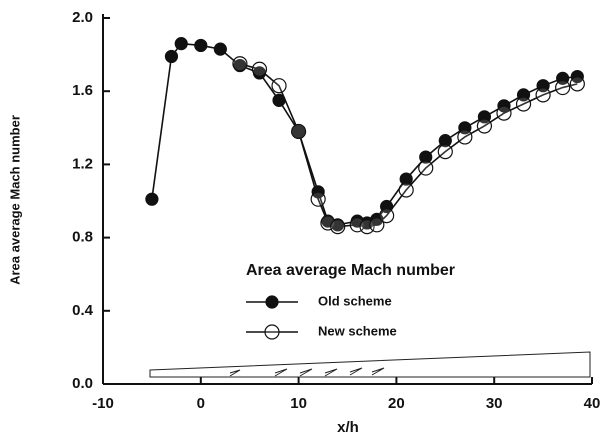 This screenshot has height=436, width=606. I want to click on x-tick-label: 10, so click(298, 403).